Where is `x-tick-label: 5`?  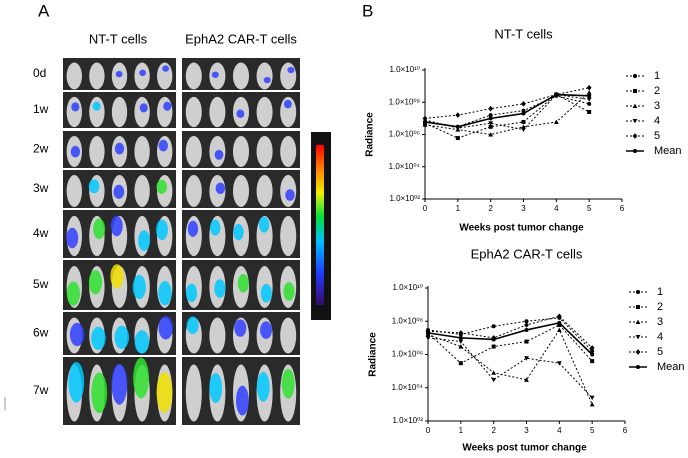 x-tick-label: 5 is located at coordinates (592, 430).